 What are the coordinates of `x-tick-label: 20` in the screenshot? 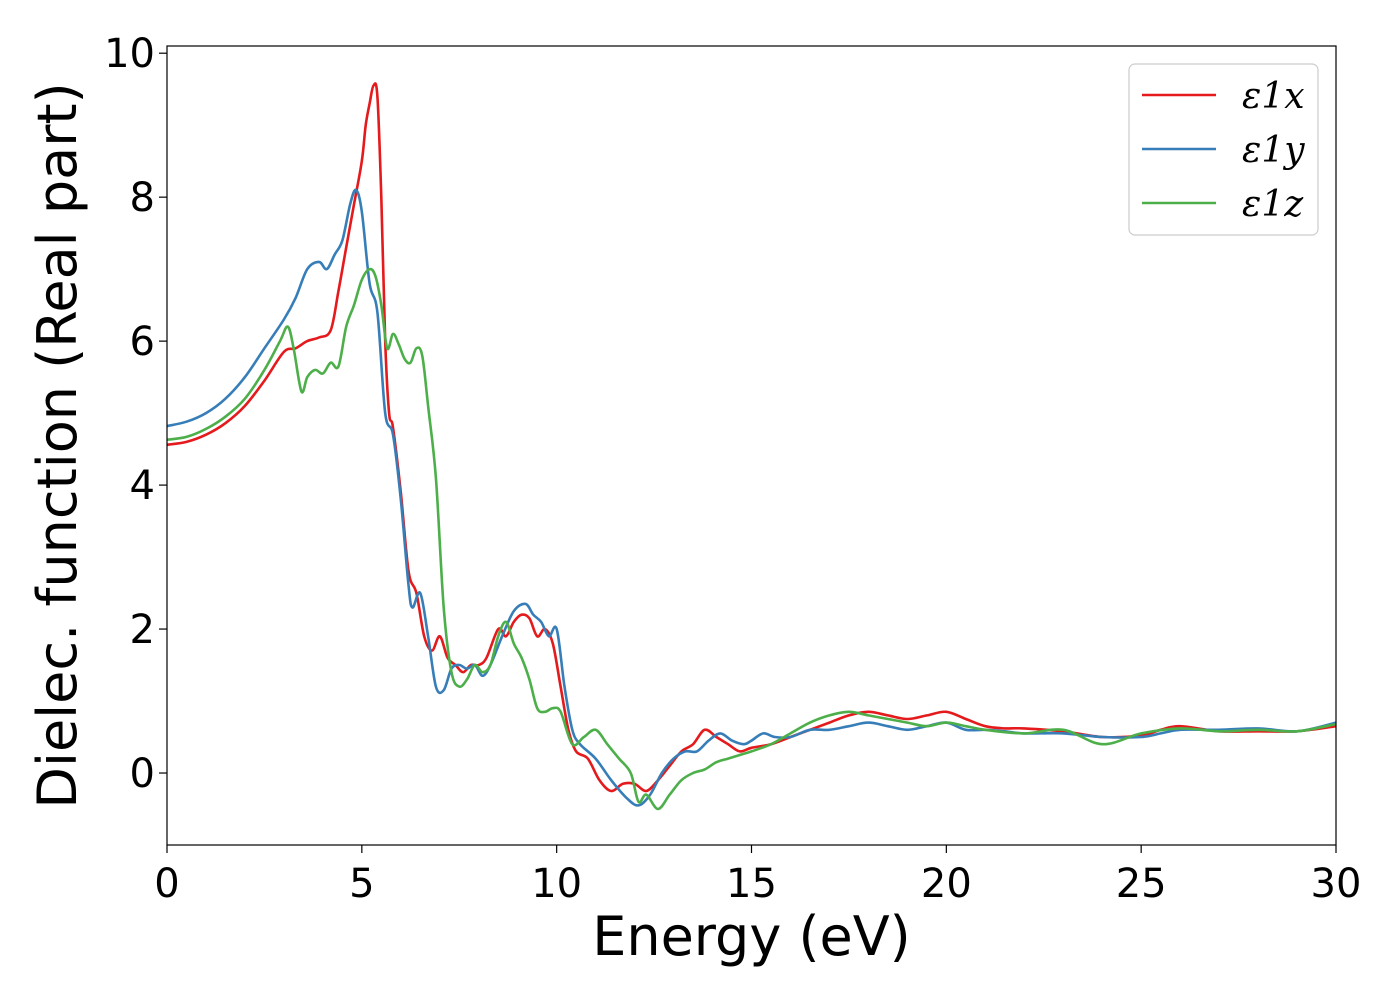 It's located at (946, 884).